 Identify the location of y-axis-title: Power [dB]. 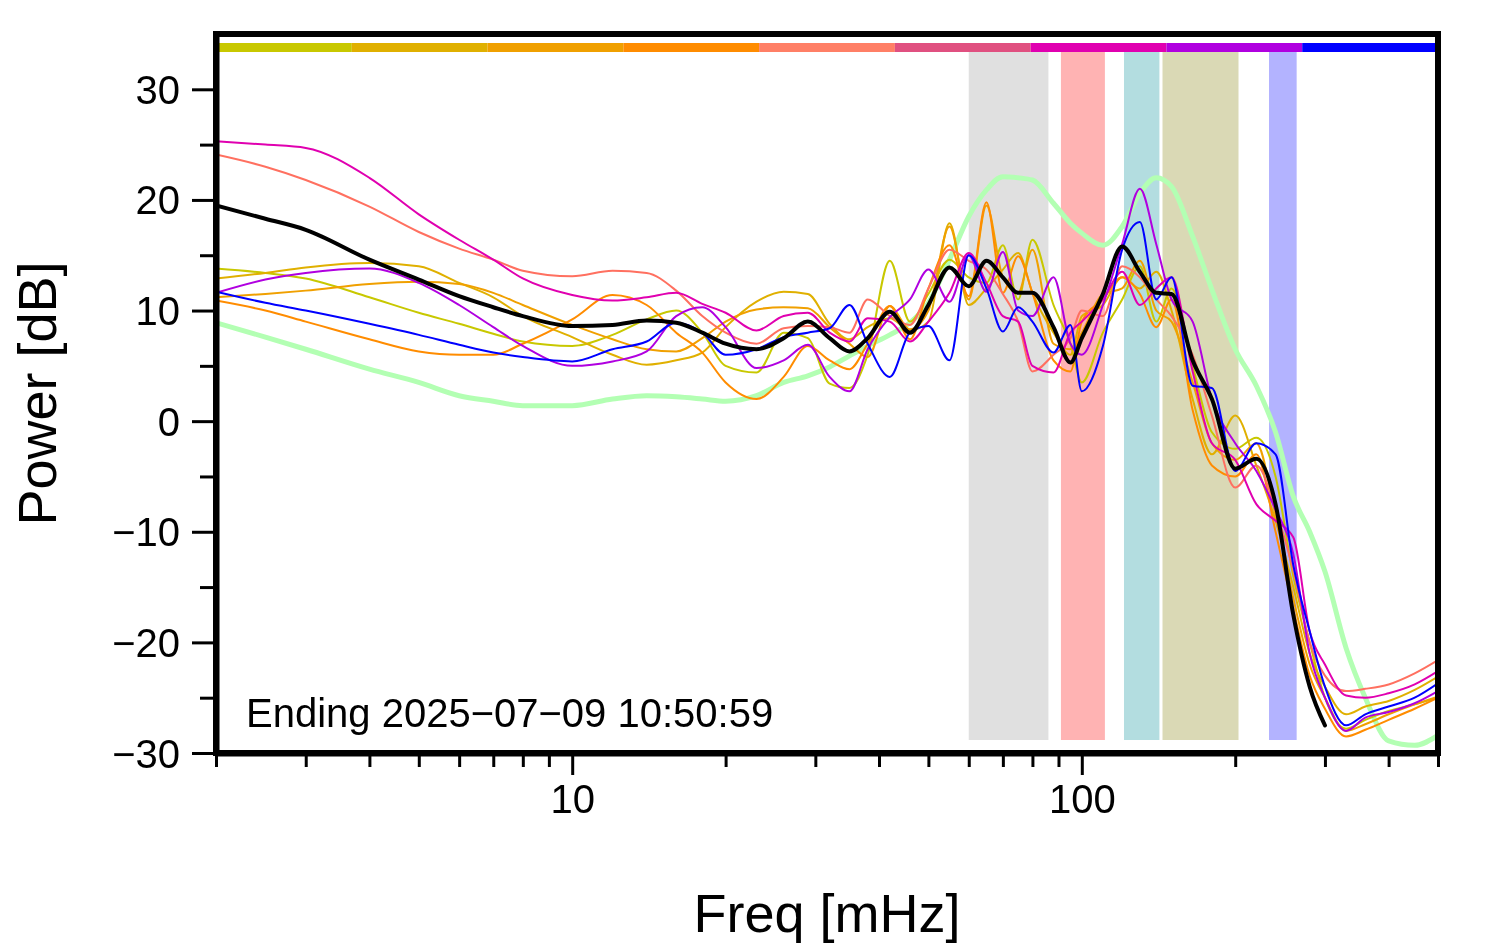
(37, 393).